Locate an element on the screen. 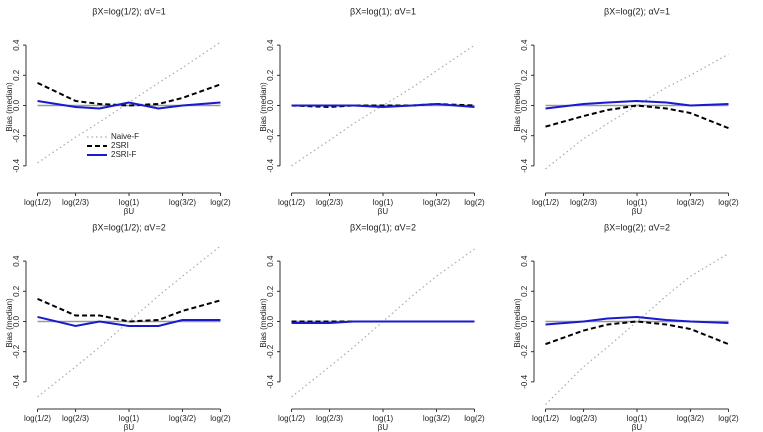  legend-label: 2SRI is located at coordinates (120, 145).